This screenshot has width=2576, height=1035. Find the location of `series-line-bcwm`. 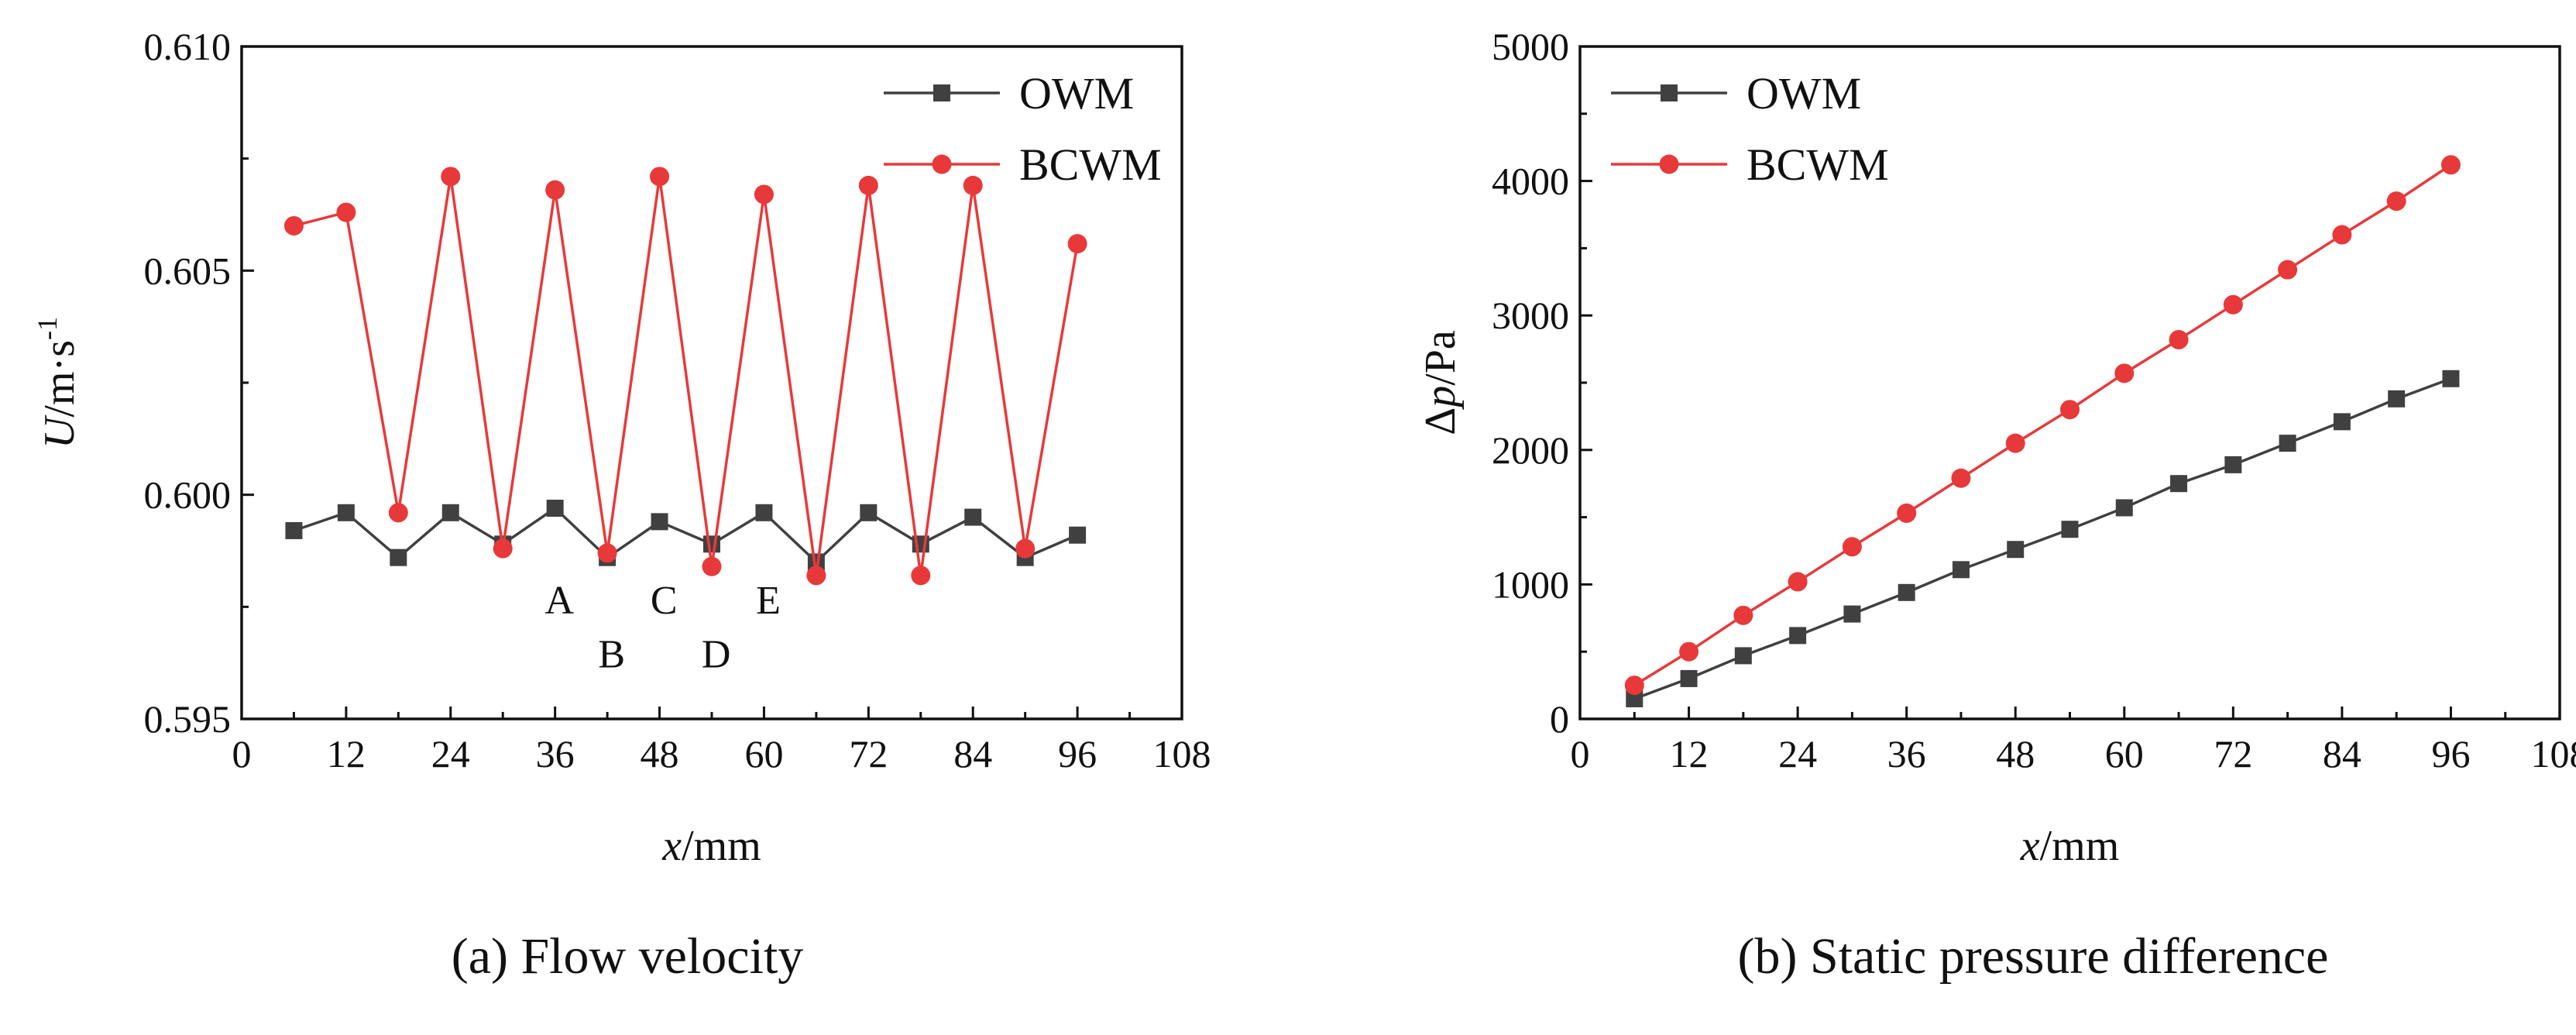

series-line-bcwm is located at coordinates (686, 376).